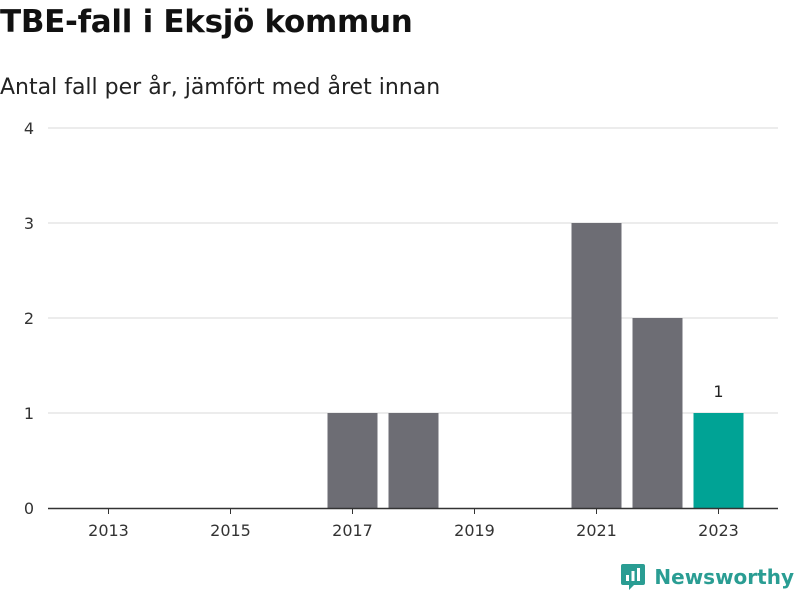  Describe the element at coordinates (29, 508) in the screenshot. I see `y-tick-label: 0` at that location.